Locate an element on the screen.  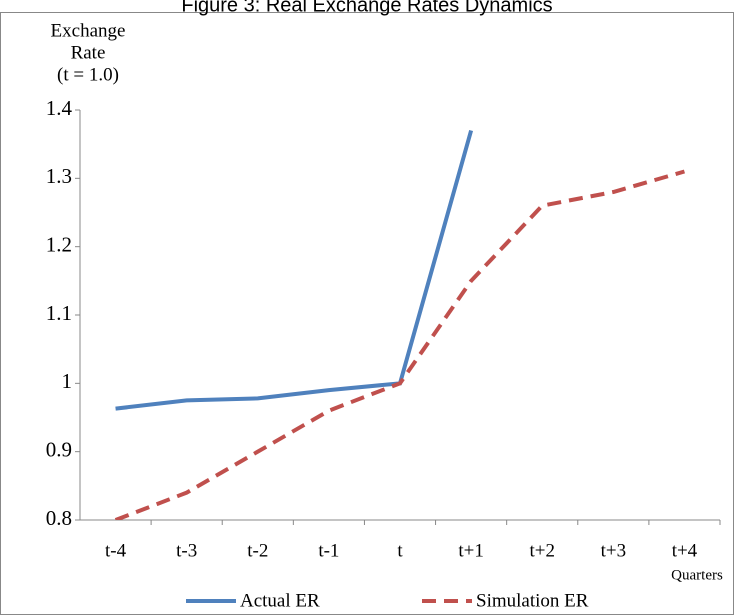
x-axis-label: Quarters is located at coordinates (697, 575).